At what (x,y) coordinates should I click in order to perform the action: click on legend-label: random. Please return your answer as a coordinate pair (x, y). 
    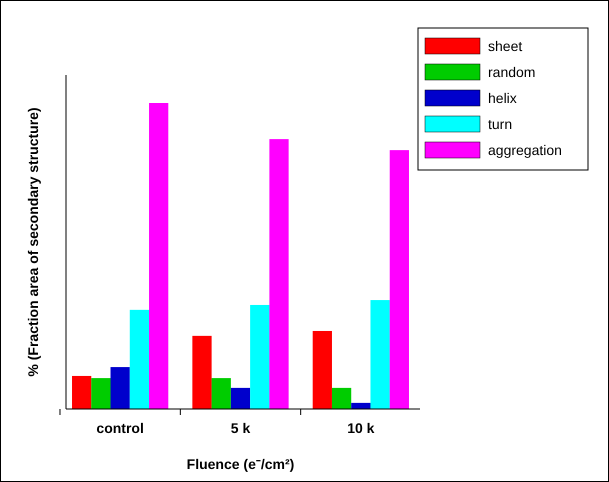
    Looking at the image, I should click on (512, 72).